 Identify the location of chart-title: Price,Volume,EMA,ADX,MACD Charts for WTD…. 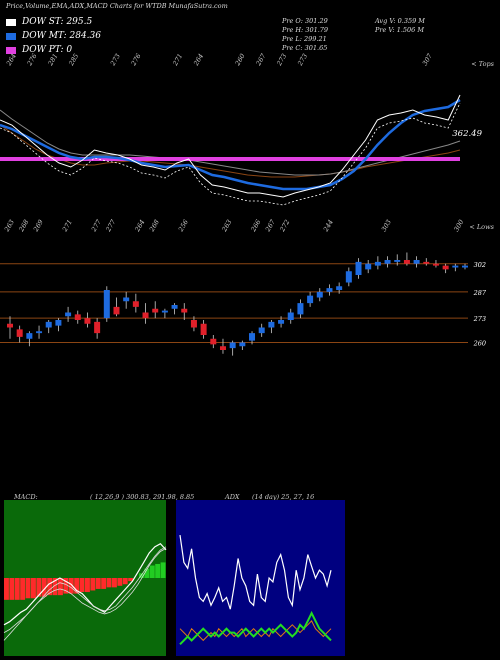
(117, 6).